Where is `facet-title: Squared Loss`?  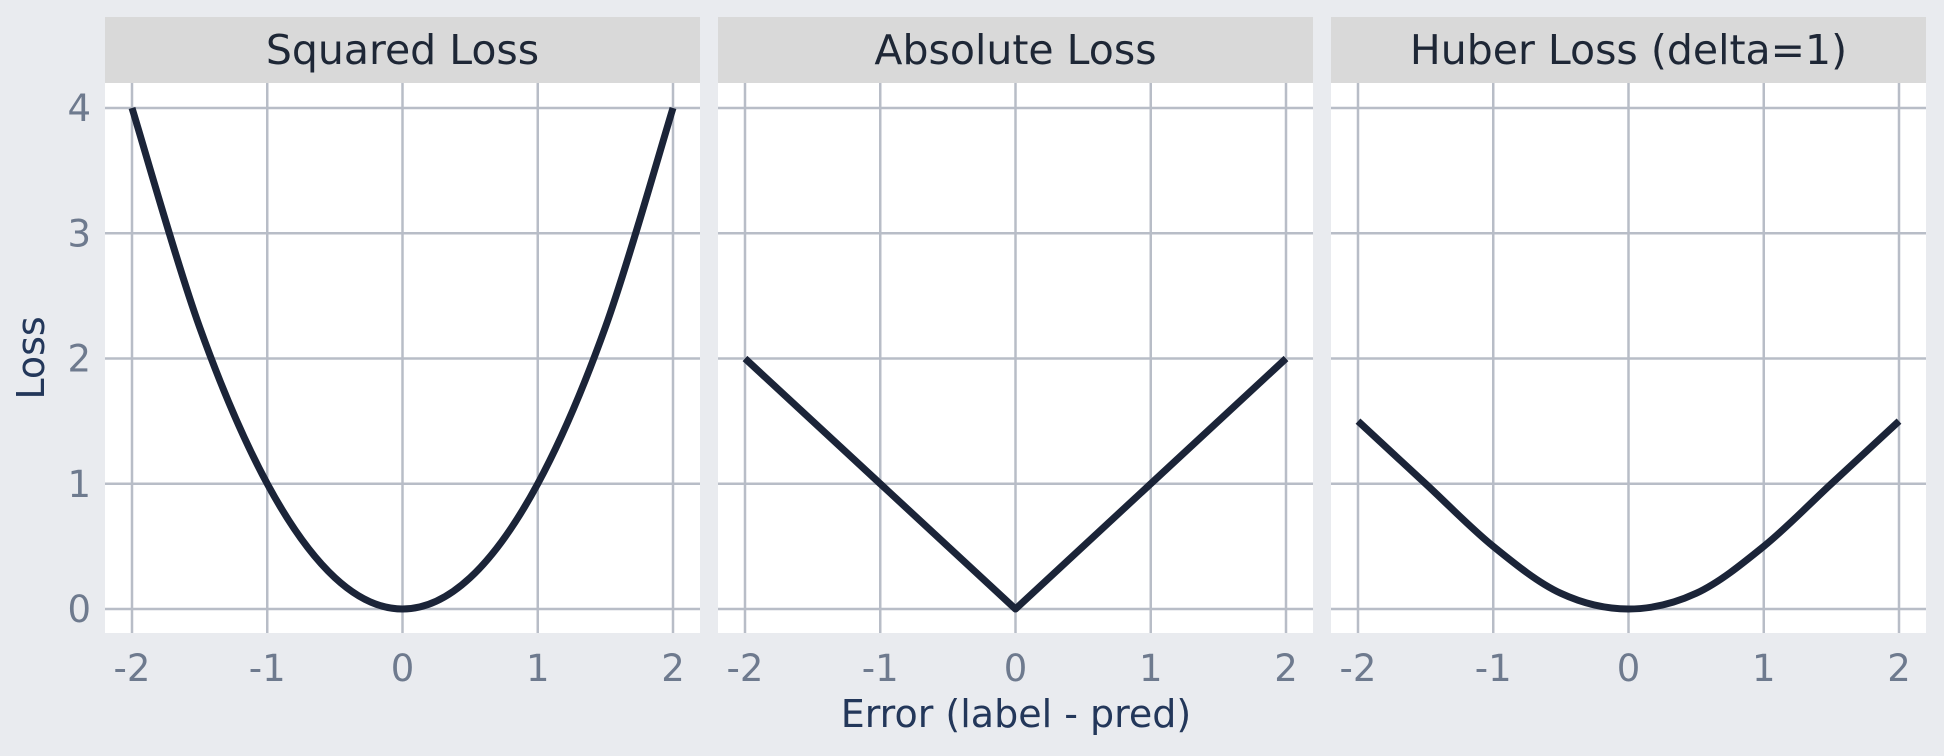 facet-title: Squared Loss is located at coordinates (402, 50).